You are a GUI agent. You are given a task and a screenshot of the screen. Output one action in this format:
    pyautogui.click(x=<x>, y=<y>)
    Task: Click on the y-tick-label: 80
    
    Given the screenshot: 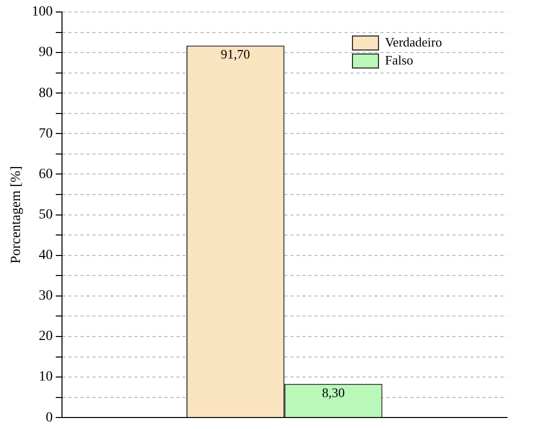 What is the action you would take?
    pyautogui.click(x=45, y=93)
    